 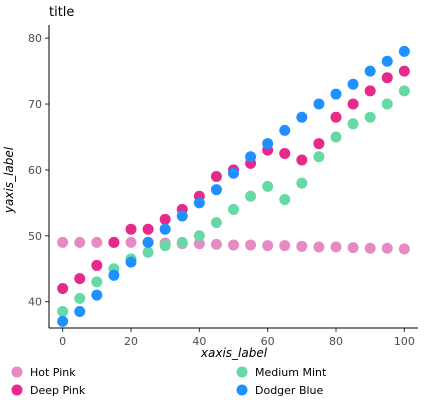 What do you see at coordinates (17, 390) in the screenshot?
I see `legend-key-deep-pink` at bounding box center [17, 390].